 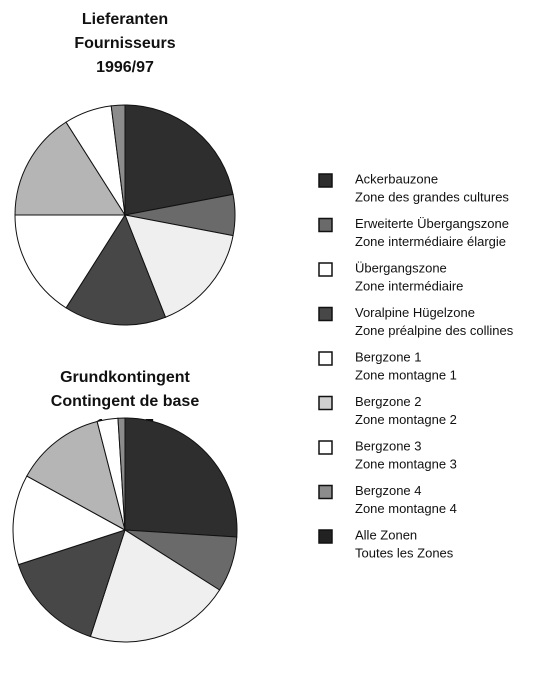 What do you see at coordinates (432, 223) in the screenshot?
I see `legend-label: Erweiterte Übergangszone` at bounding box center [432, 223].